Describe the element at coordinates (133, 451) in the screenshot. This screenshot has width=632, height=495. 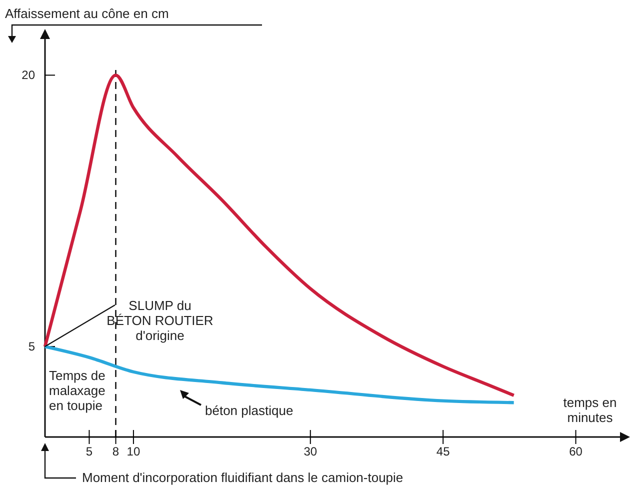
I see `x-tick-label: 10` at that location.